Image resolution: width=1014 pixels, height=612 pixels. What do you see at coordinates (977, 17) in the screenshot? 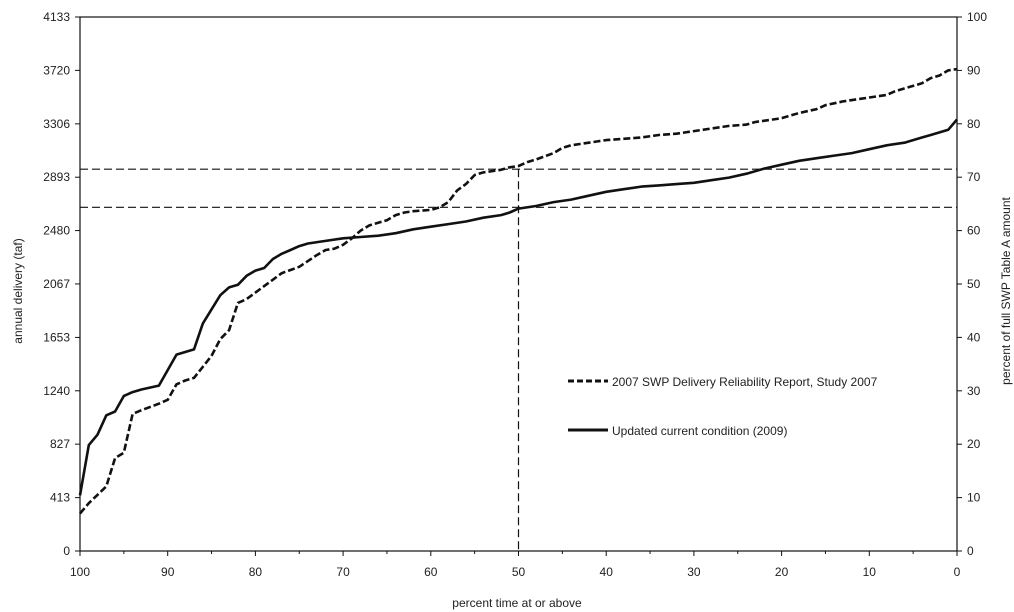
I see `y2-tick-label: 100` at bounding box center [977, 17].